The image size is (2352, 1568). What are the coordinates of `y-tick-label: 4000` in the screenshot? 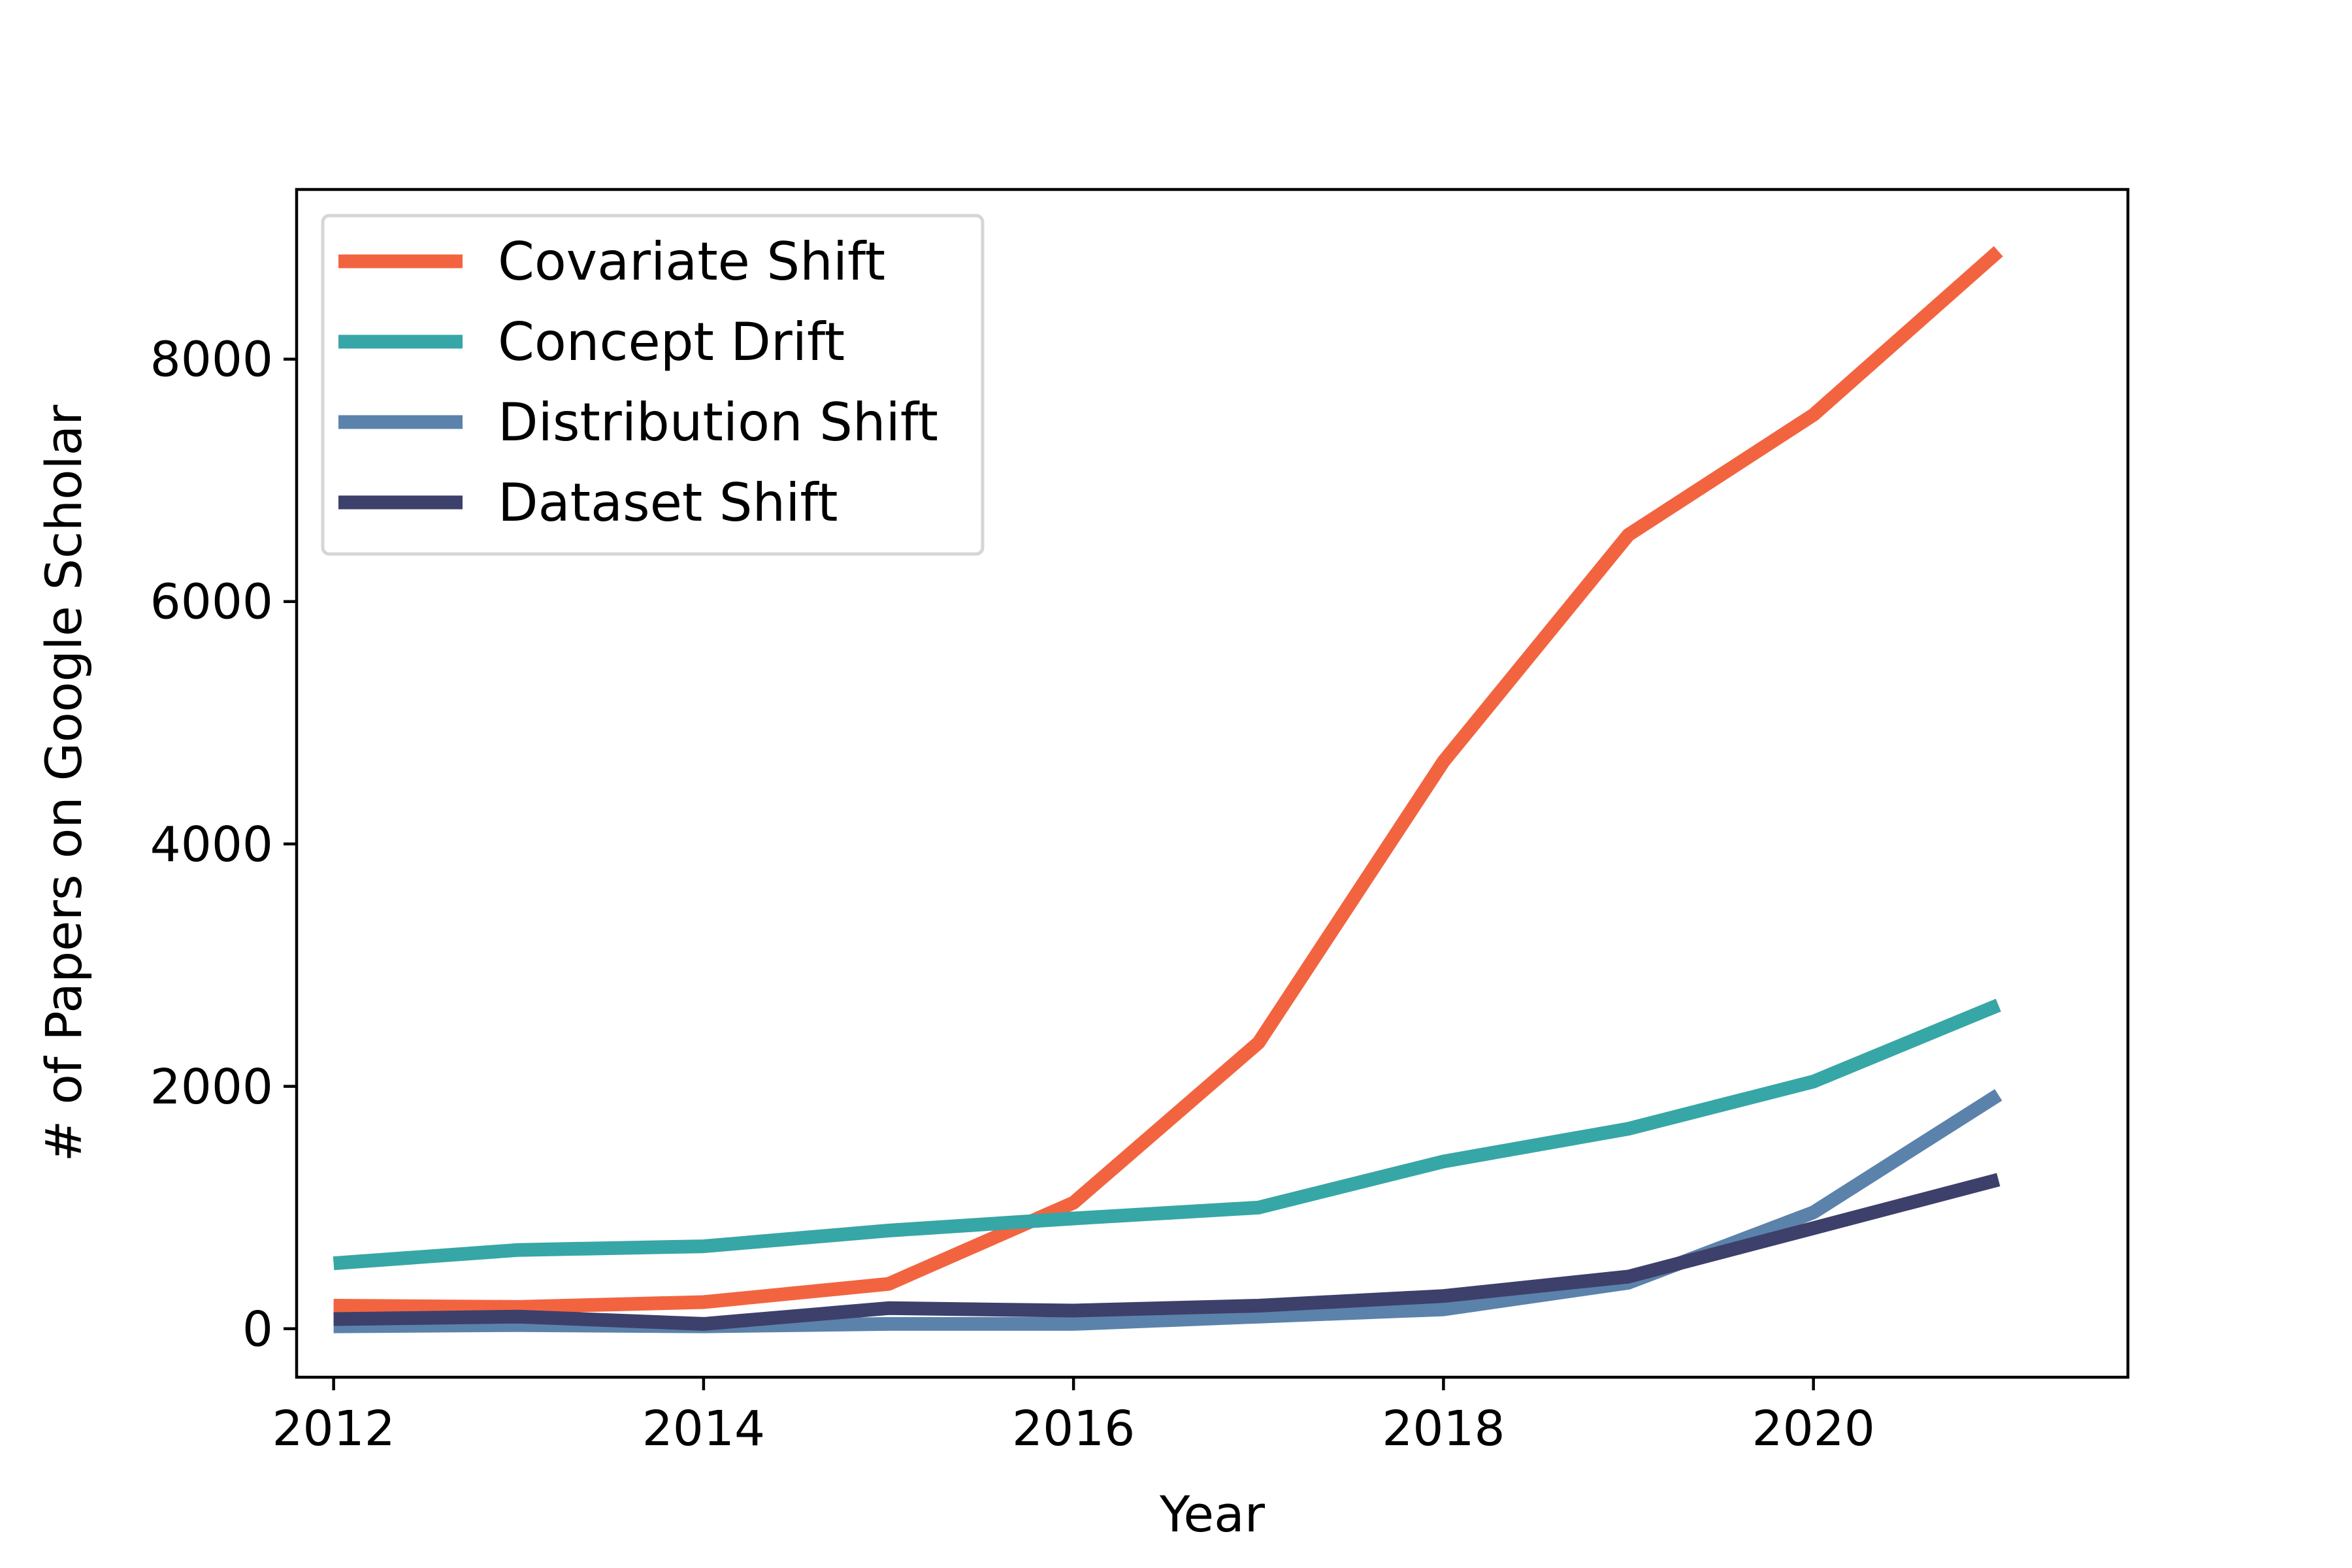 It's located at (211, 845).